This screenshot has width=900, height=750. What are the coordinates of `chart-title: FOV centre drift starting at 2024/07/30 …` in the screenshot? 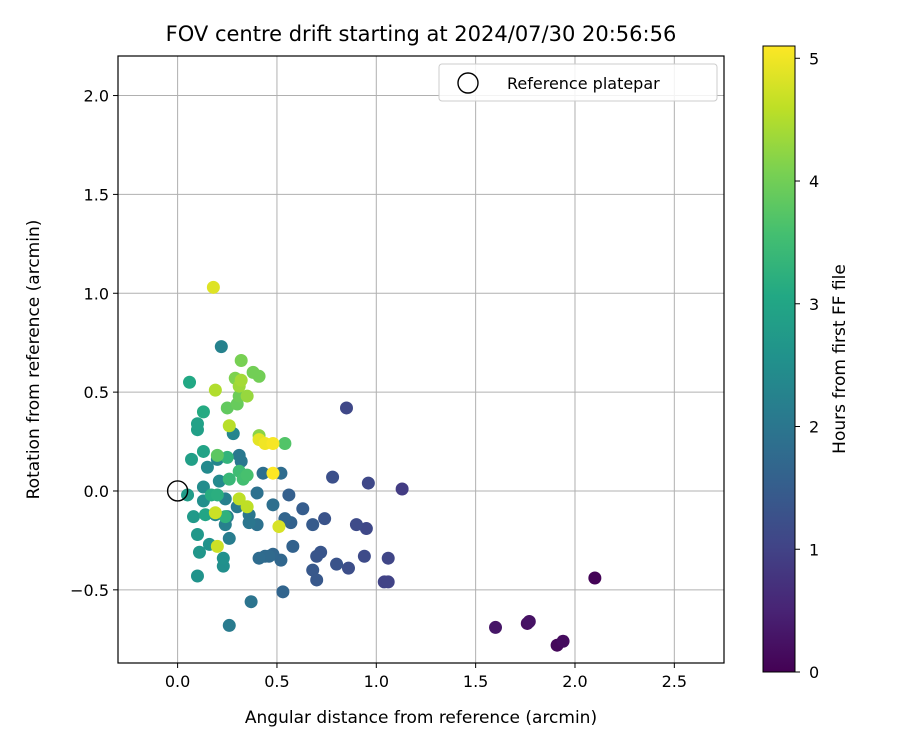 It's located at (421, 34).